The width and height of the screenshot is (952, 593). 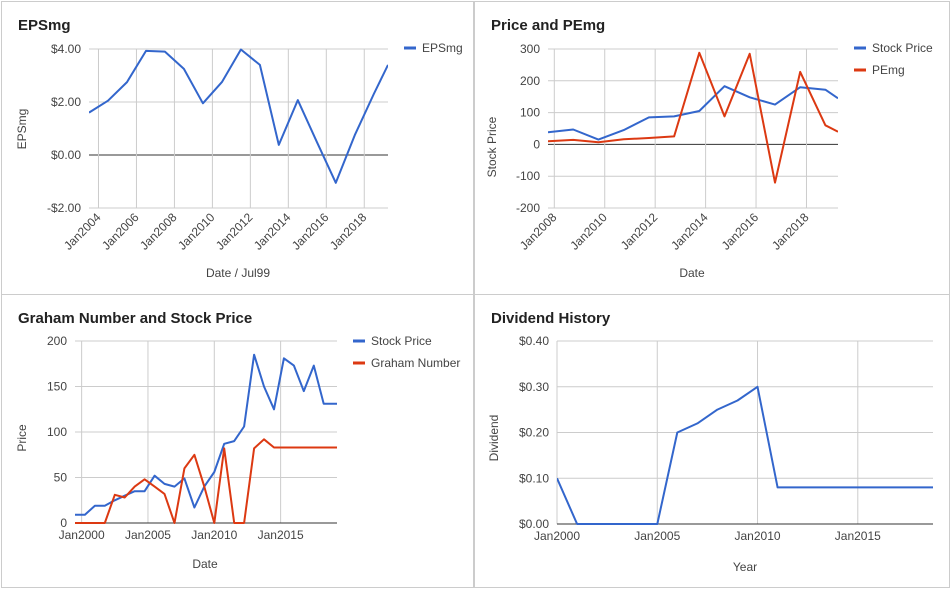 What do you see at coordinates (534, 478) in the screenshot?
I see `y-tick-label: $0.10` at bounding box center [534, 478].